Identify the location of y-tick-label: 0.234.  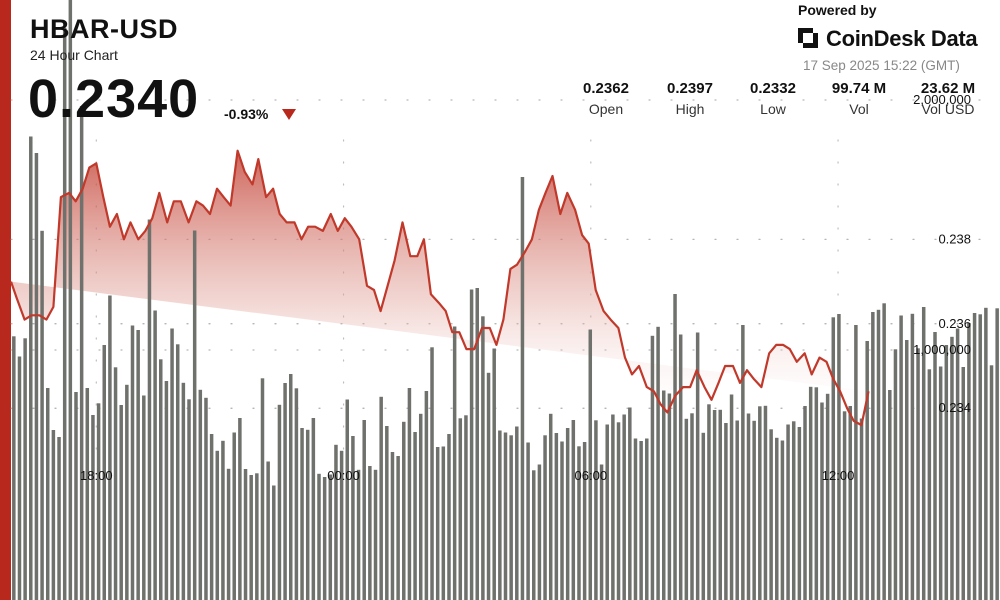
(954, 407).